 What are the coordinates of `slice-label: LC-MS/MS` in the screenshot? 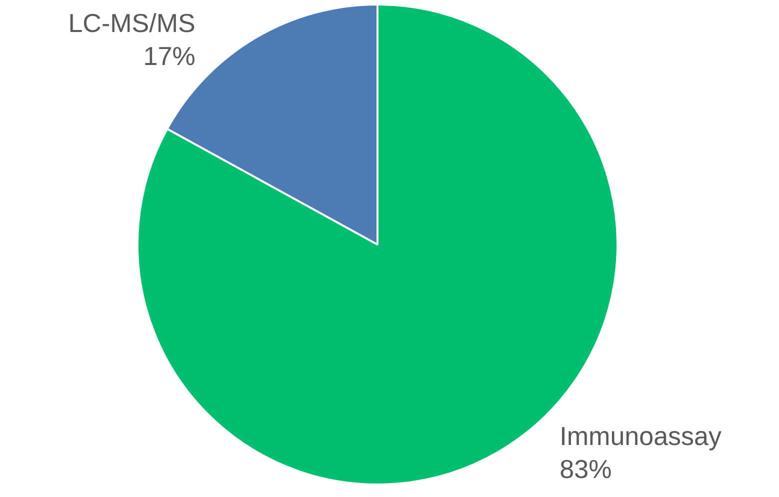 It's located at (132, 23).